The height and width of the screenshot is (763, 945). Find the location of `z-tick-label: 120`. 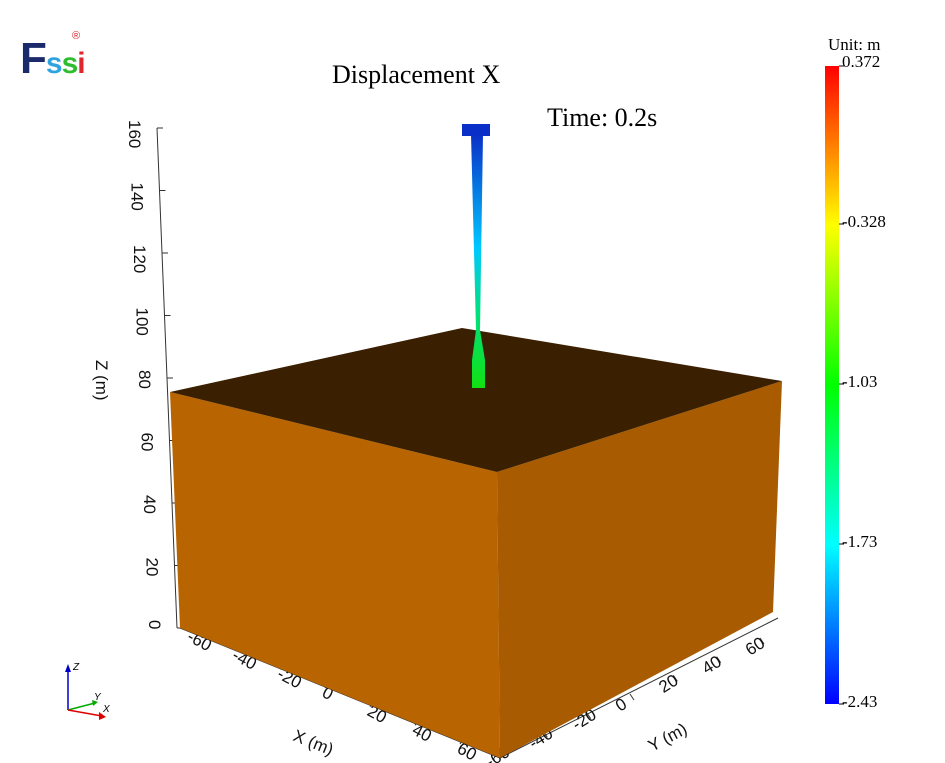

z-tick-label: 120 is located at coordinates (139, 259).